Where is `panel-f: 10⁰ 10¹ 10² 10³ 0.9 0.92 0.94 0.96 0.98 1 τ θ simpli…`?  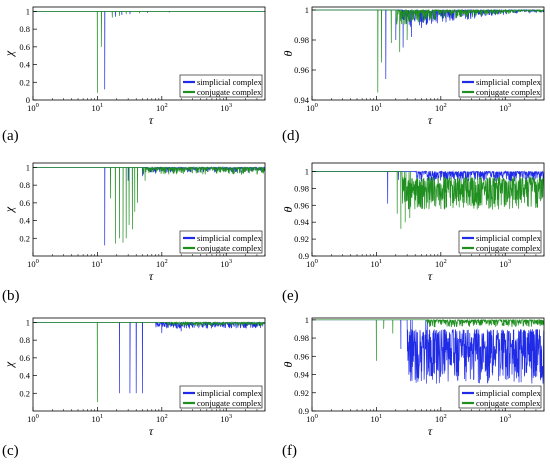
panel-f: 10⁰ 10¹ 10² 10³ 0.9 0.92 0.94 0.96 0.98 1 τ θ simpli… is located at coordinates (413, 387).